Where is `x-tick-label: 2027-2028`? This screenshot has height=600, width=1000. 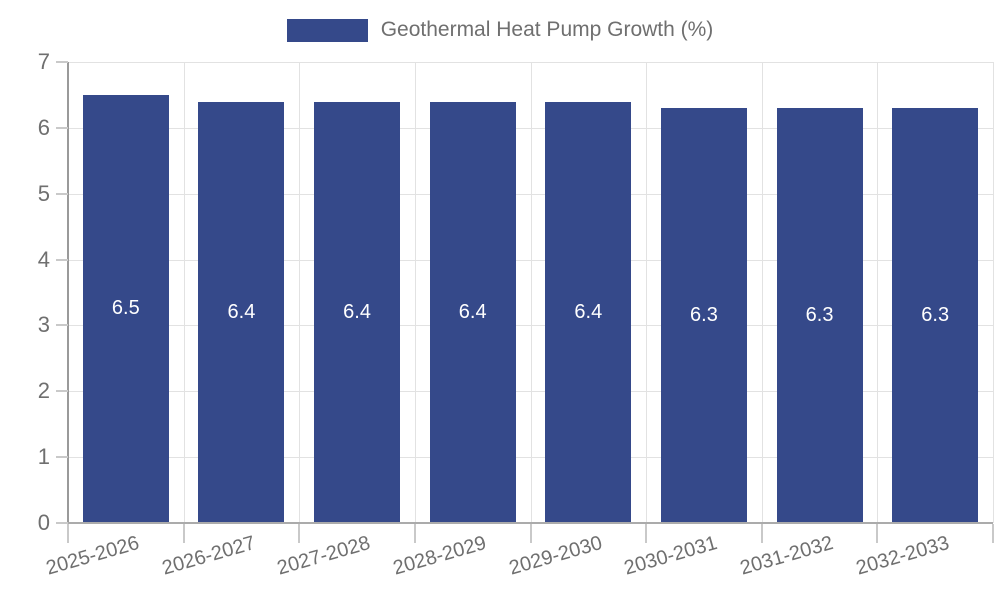
x-tick-label: 2027-2028 is located at coordinates (324, 556).